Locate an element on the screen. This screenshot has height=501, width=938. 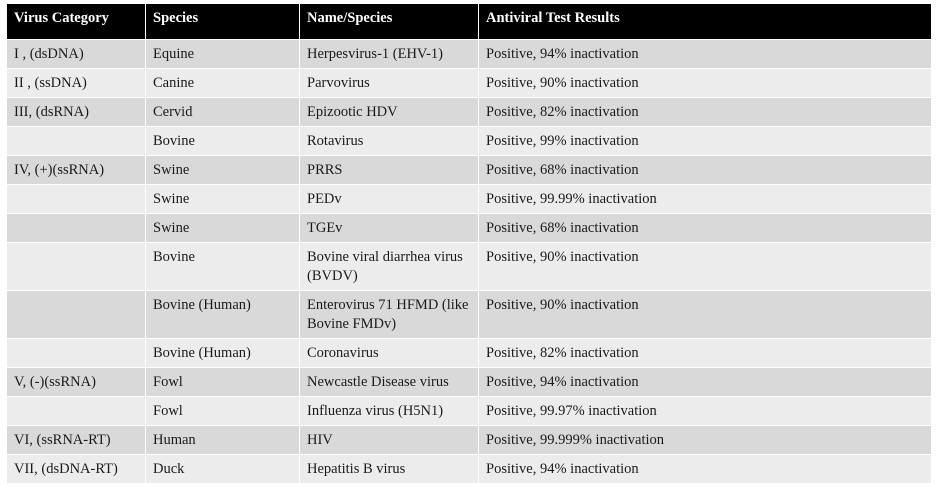
virus-category-cell: II , (ssDNA) is located at coordinates (76, 83).